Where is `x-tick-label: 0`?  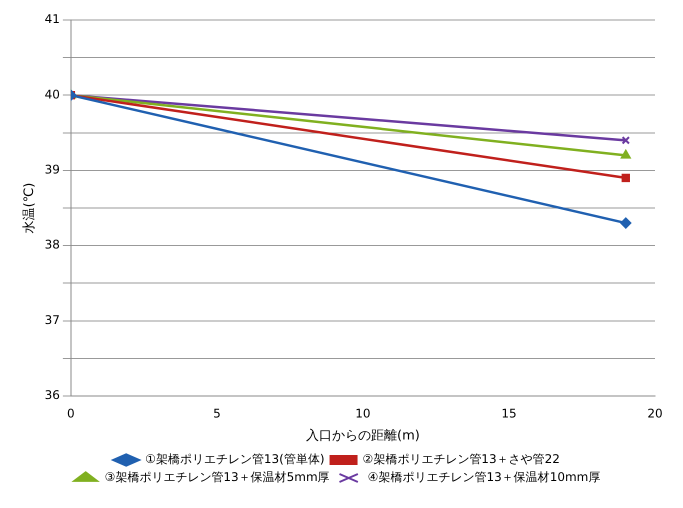
x-tick-label: 0 is located at coordinates (71, 413).